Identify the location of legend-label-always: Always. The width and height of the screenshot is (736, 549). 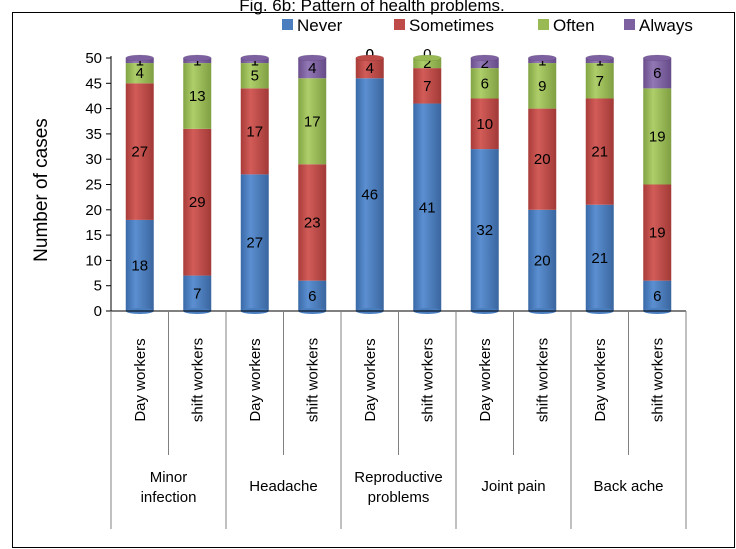
(666, 25).